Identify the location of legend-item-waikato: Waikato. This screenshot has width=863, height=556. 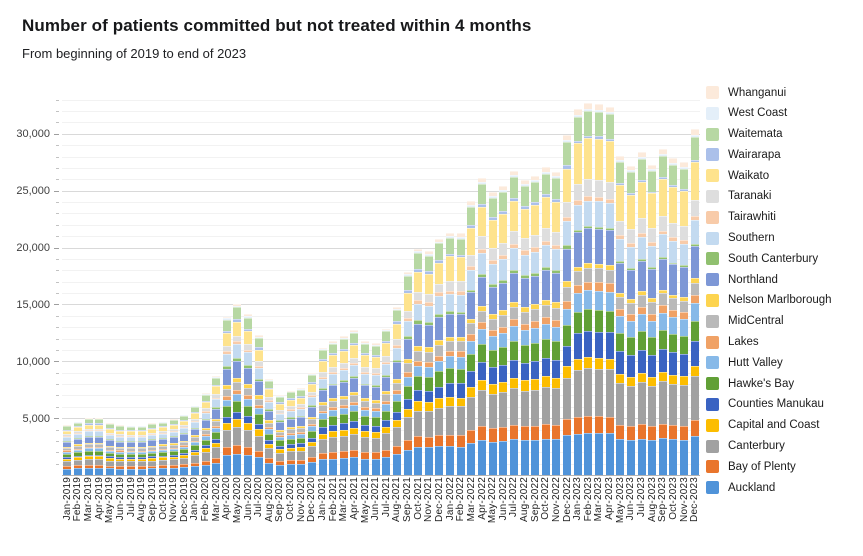
(769, 176).